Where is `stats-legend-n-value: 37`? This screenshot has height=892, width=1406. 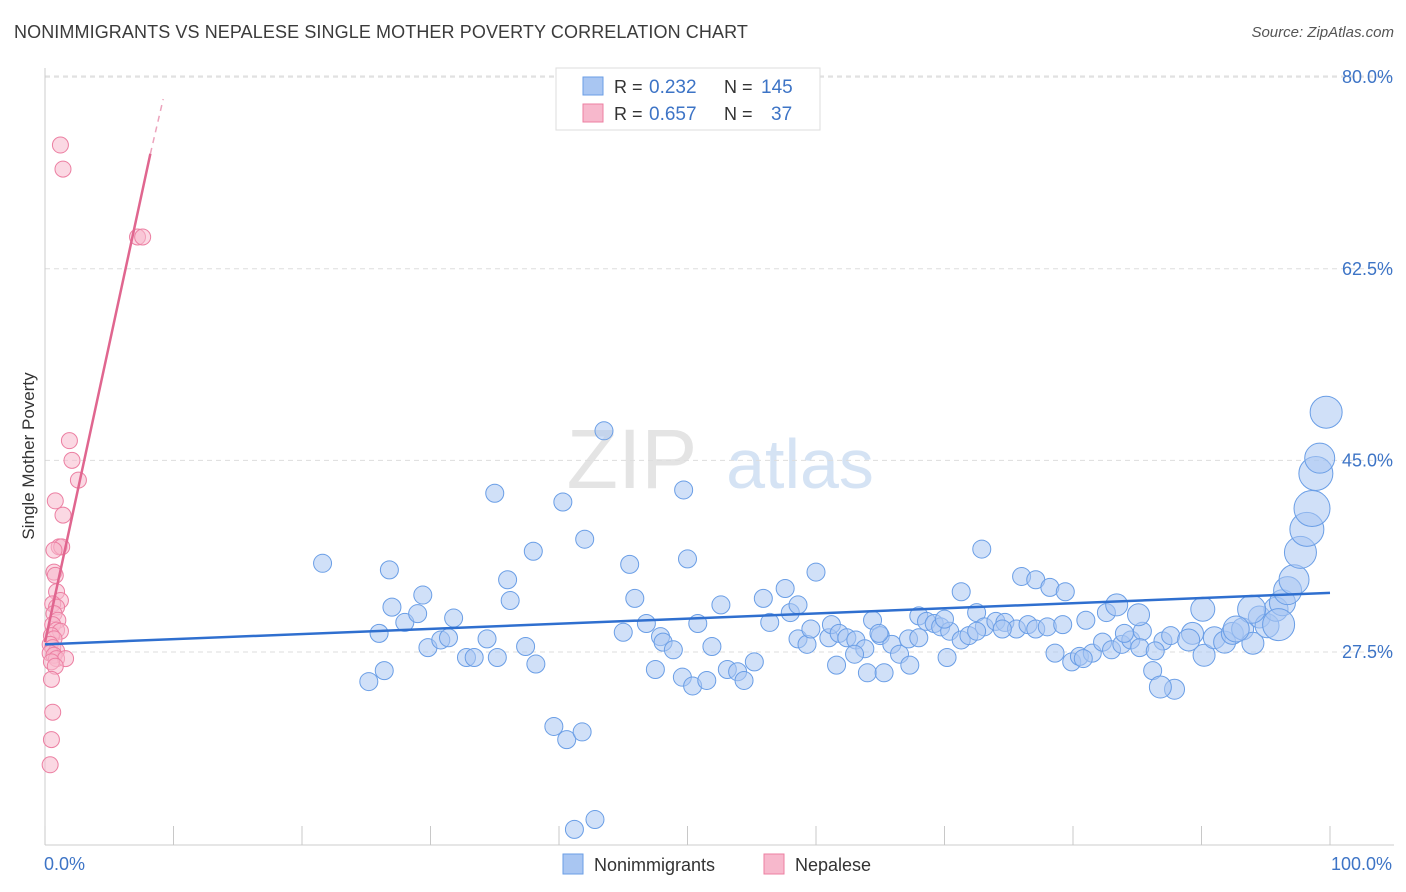
stats-legend-n-value: 37 is located at coordinates (781, 114).